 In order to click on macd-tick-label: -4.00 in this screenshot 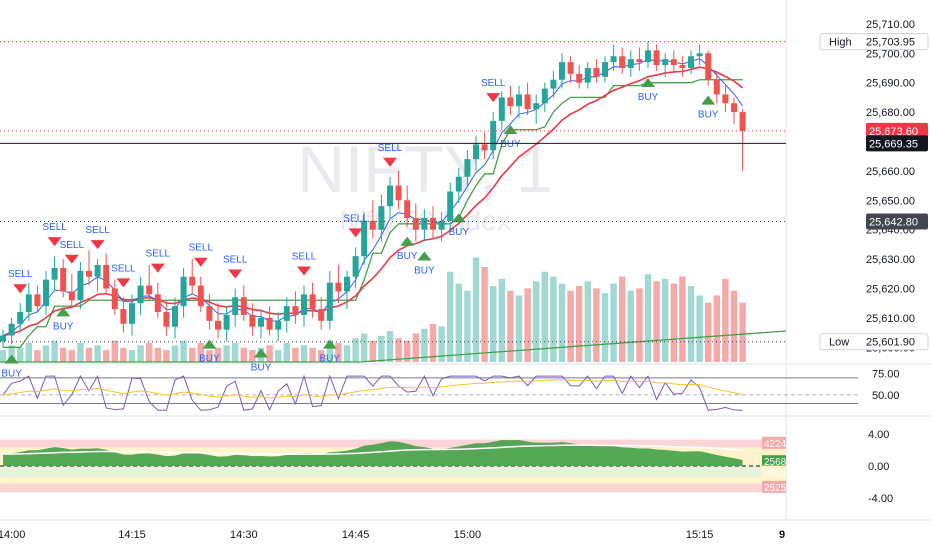, I will do `click(880, 499)`.